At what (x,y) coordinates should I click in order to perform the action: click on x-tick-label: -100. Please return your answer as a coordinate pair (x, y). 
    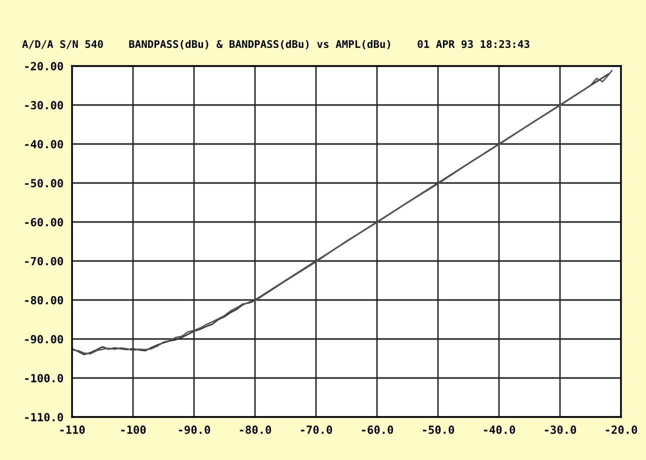
    Looking at the image, I should click on (133, 430).